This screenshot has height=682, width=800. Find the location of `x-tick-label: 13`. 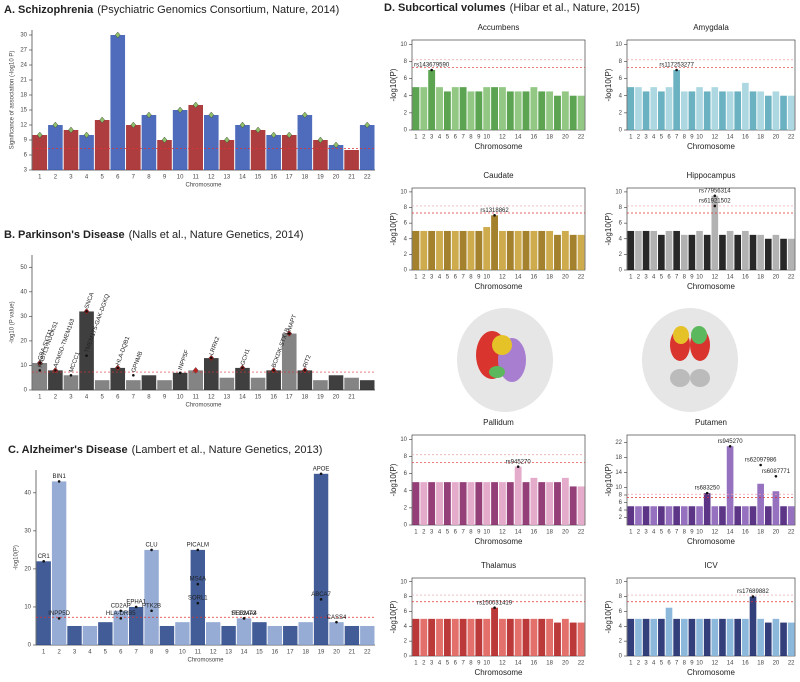

x-tick-label: 13 is located at coordinates (227, 178).